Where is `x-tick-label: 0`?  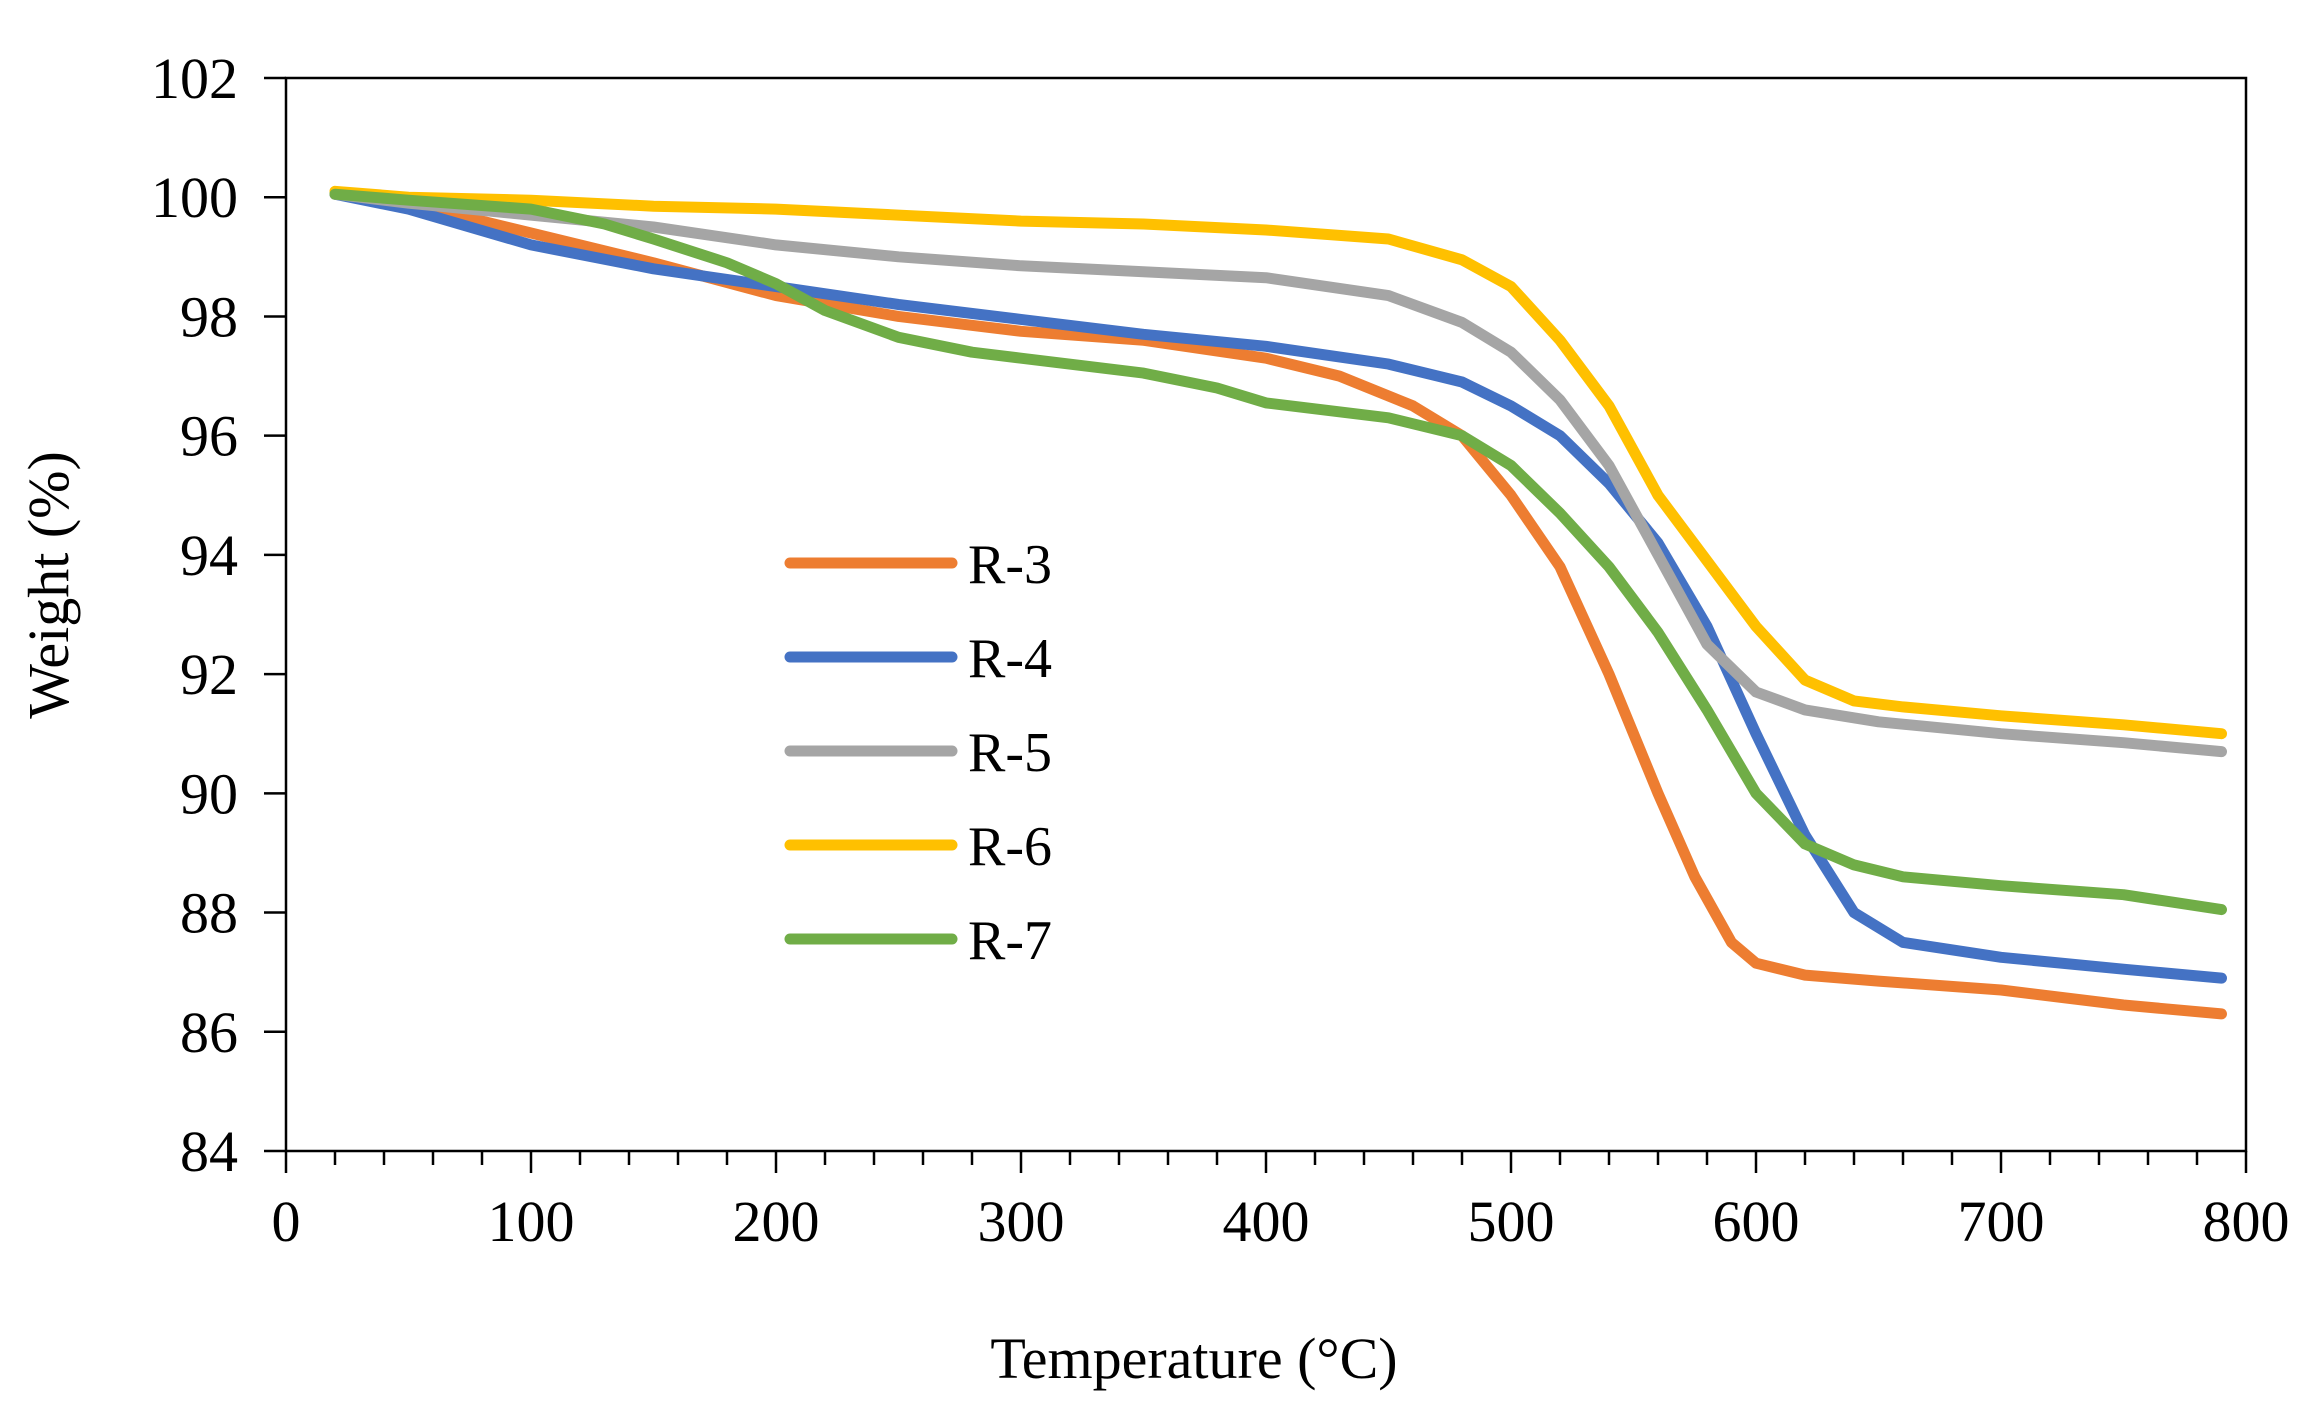
x-tick-label: 0 is located at coordinates (286, 1221).